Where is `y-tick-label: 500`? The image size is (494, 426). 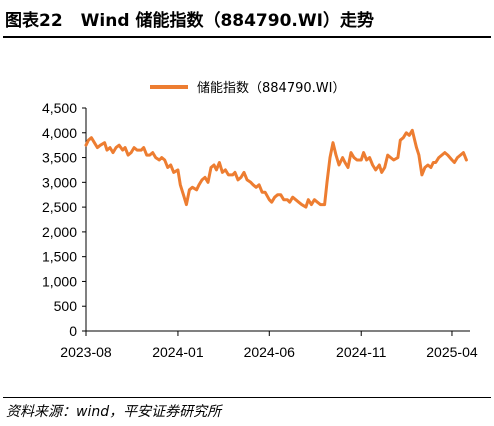
y-tick-label: 500 is located at coordinates (66, 306).